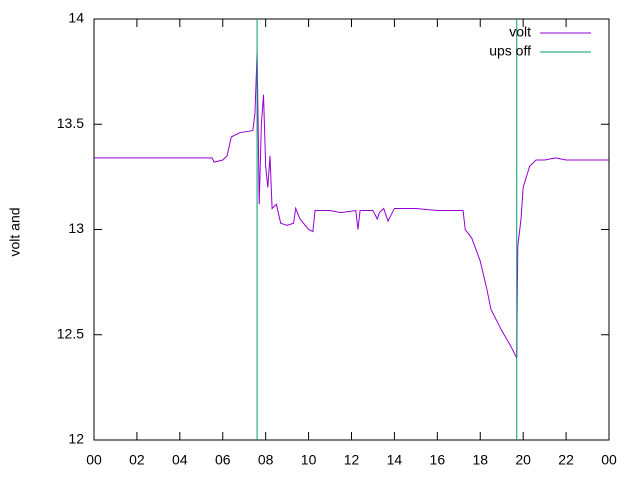  Describe the element at coordinates (76, 228) in the screenshot. I see `y-tick-label: 13` at that location.